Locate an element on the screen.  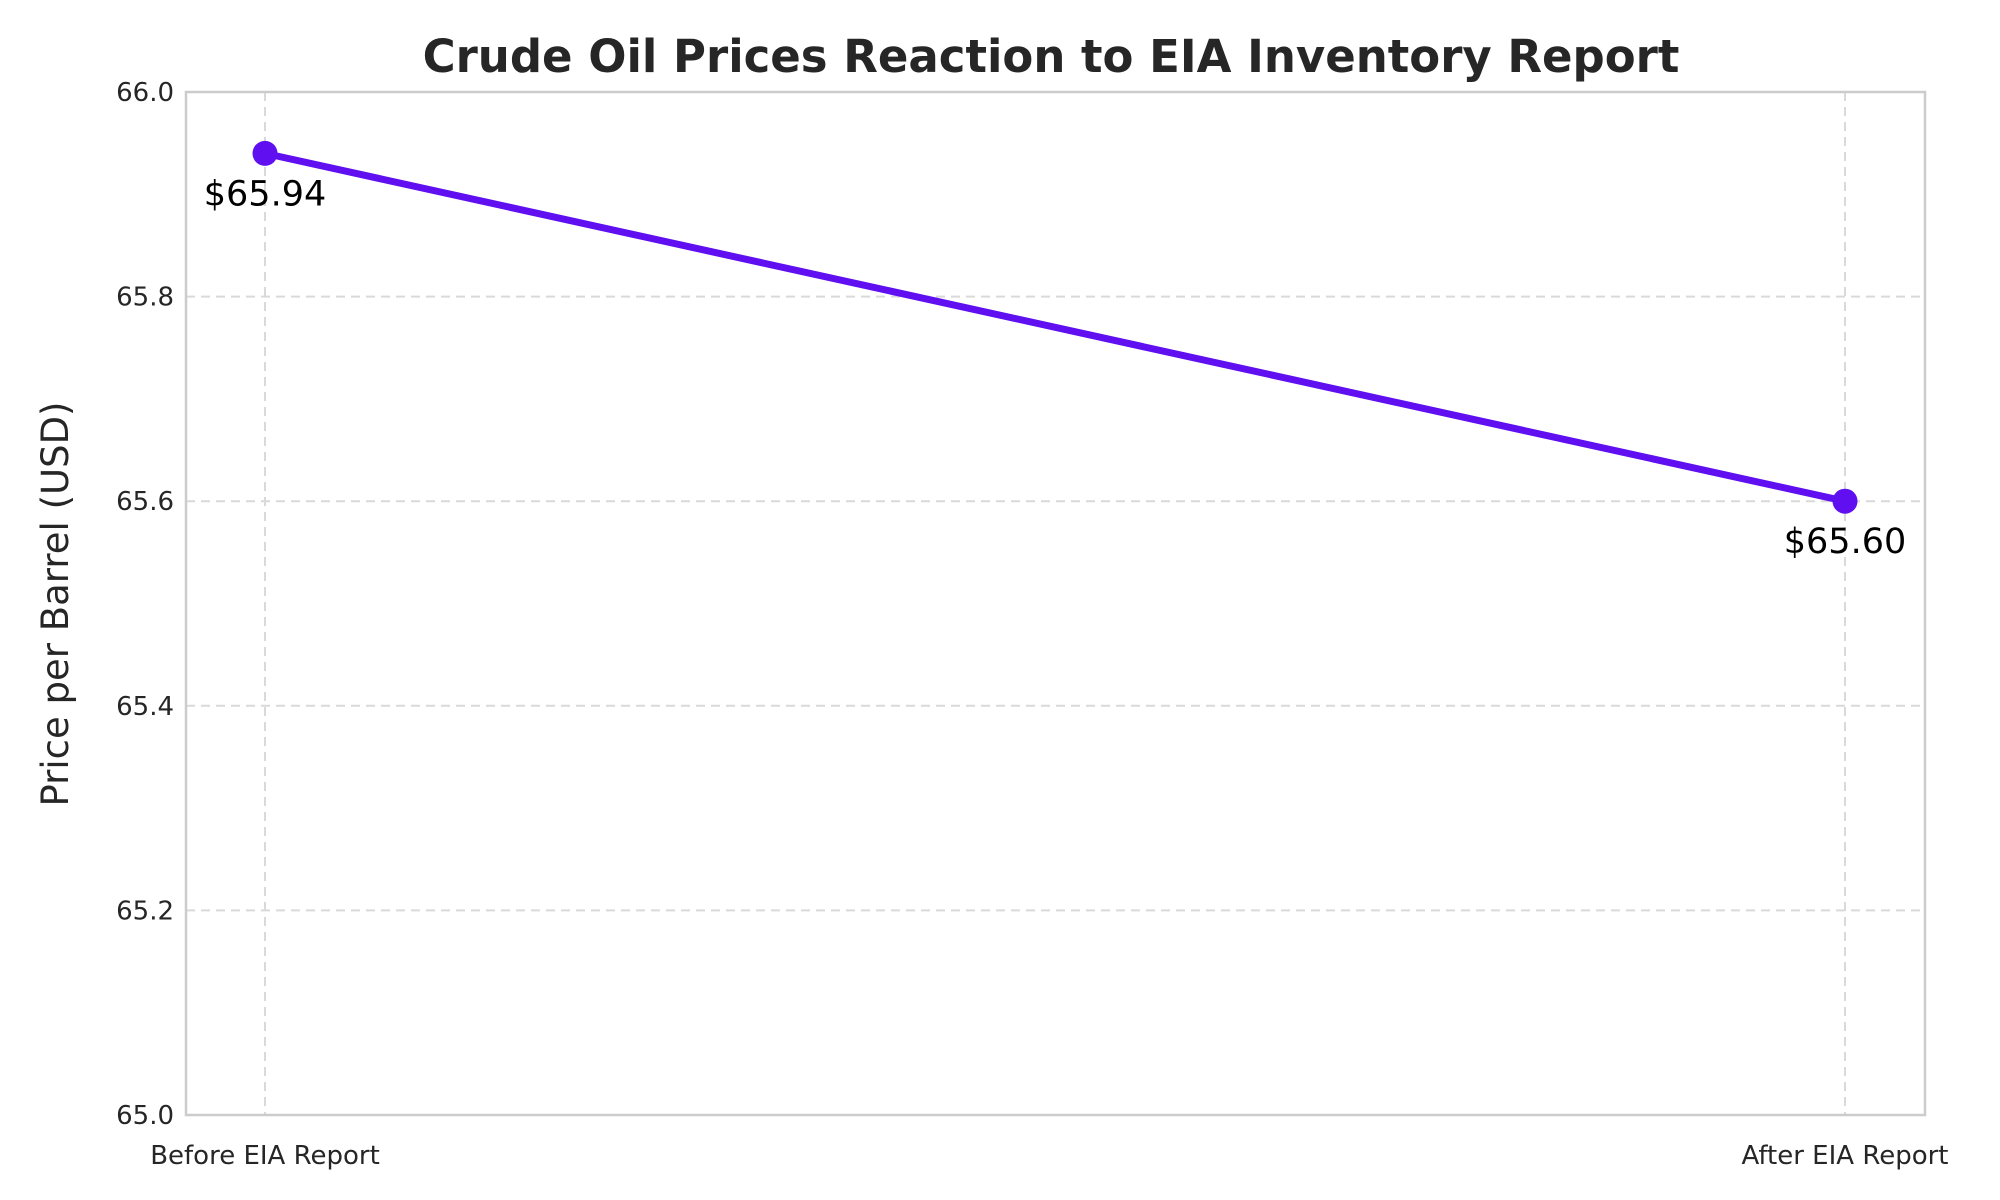
data-label: $65.60 is located at coordinates (1845, 542).